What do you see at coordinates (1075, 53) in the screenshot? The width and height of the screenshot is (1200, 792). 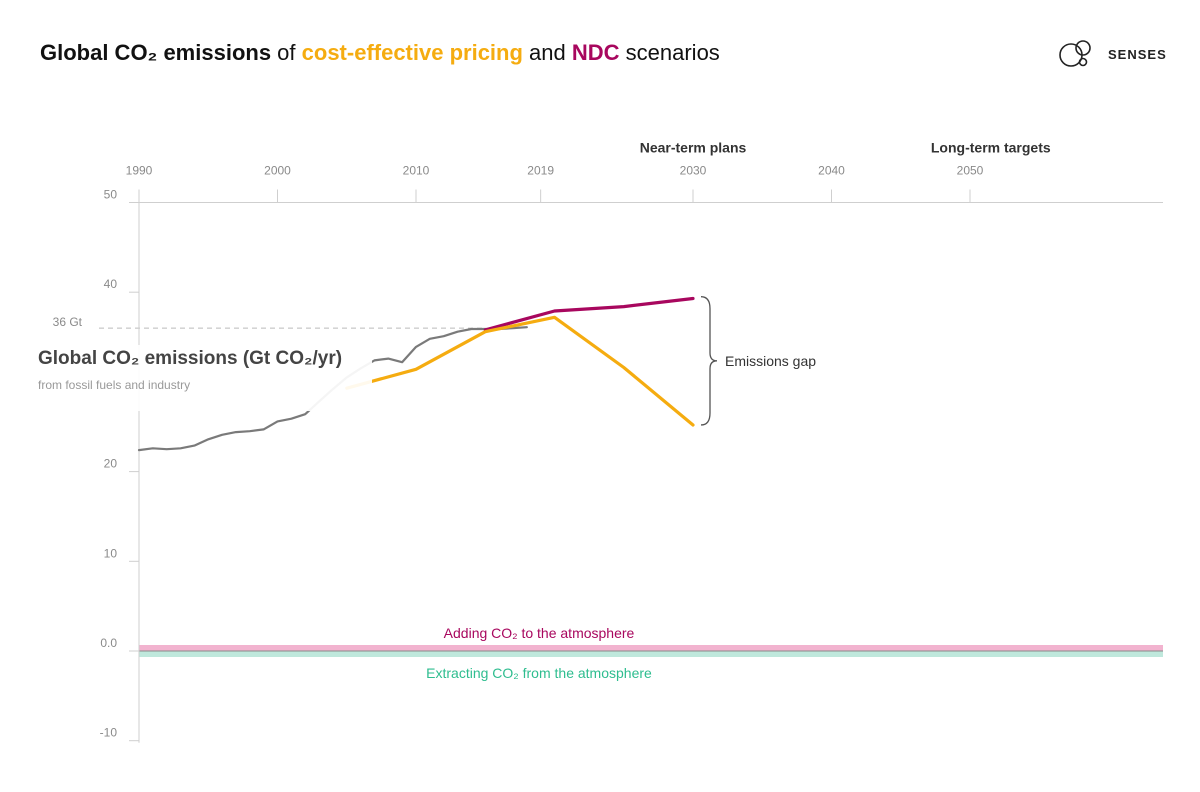 I see `senses-logo-icon` at bounding box center [1075, 53].